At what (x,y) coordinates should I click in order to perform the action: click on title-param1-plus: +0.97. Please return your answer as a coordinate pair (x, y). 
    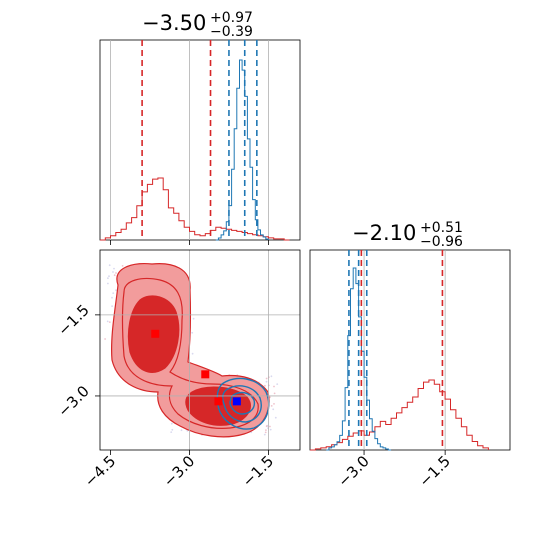
    Looking at the image, I should click on (231, 18).